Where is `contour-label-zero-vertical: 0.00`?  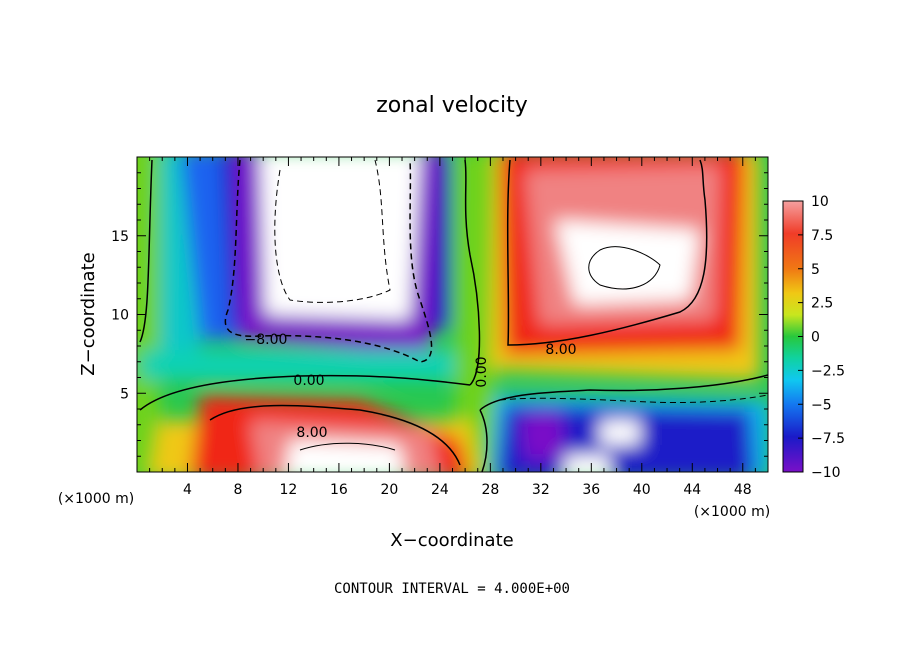
contour-label-zero-vertical: 0.00 is located at coordinates (482, 371).